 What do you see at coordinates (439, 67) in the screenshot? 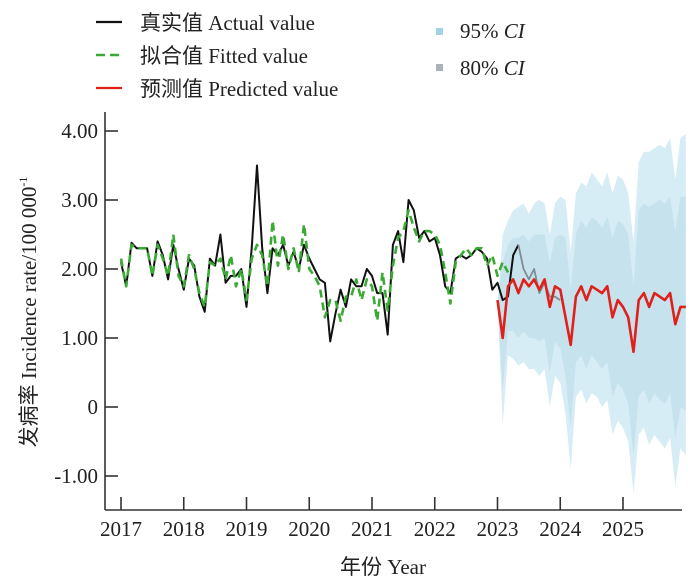
I see `legend-ci80-swatch` at bounding box center [439, 67].